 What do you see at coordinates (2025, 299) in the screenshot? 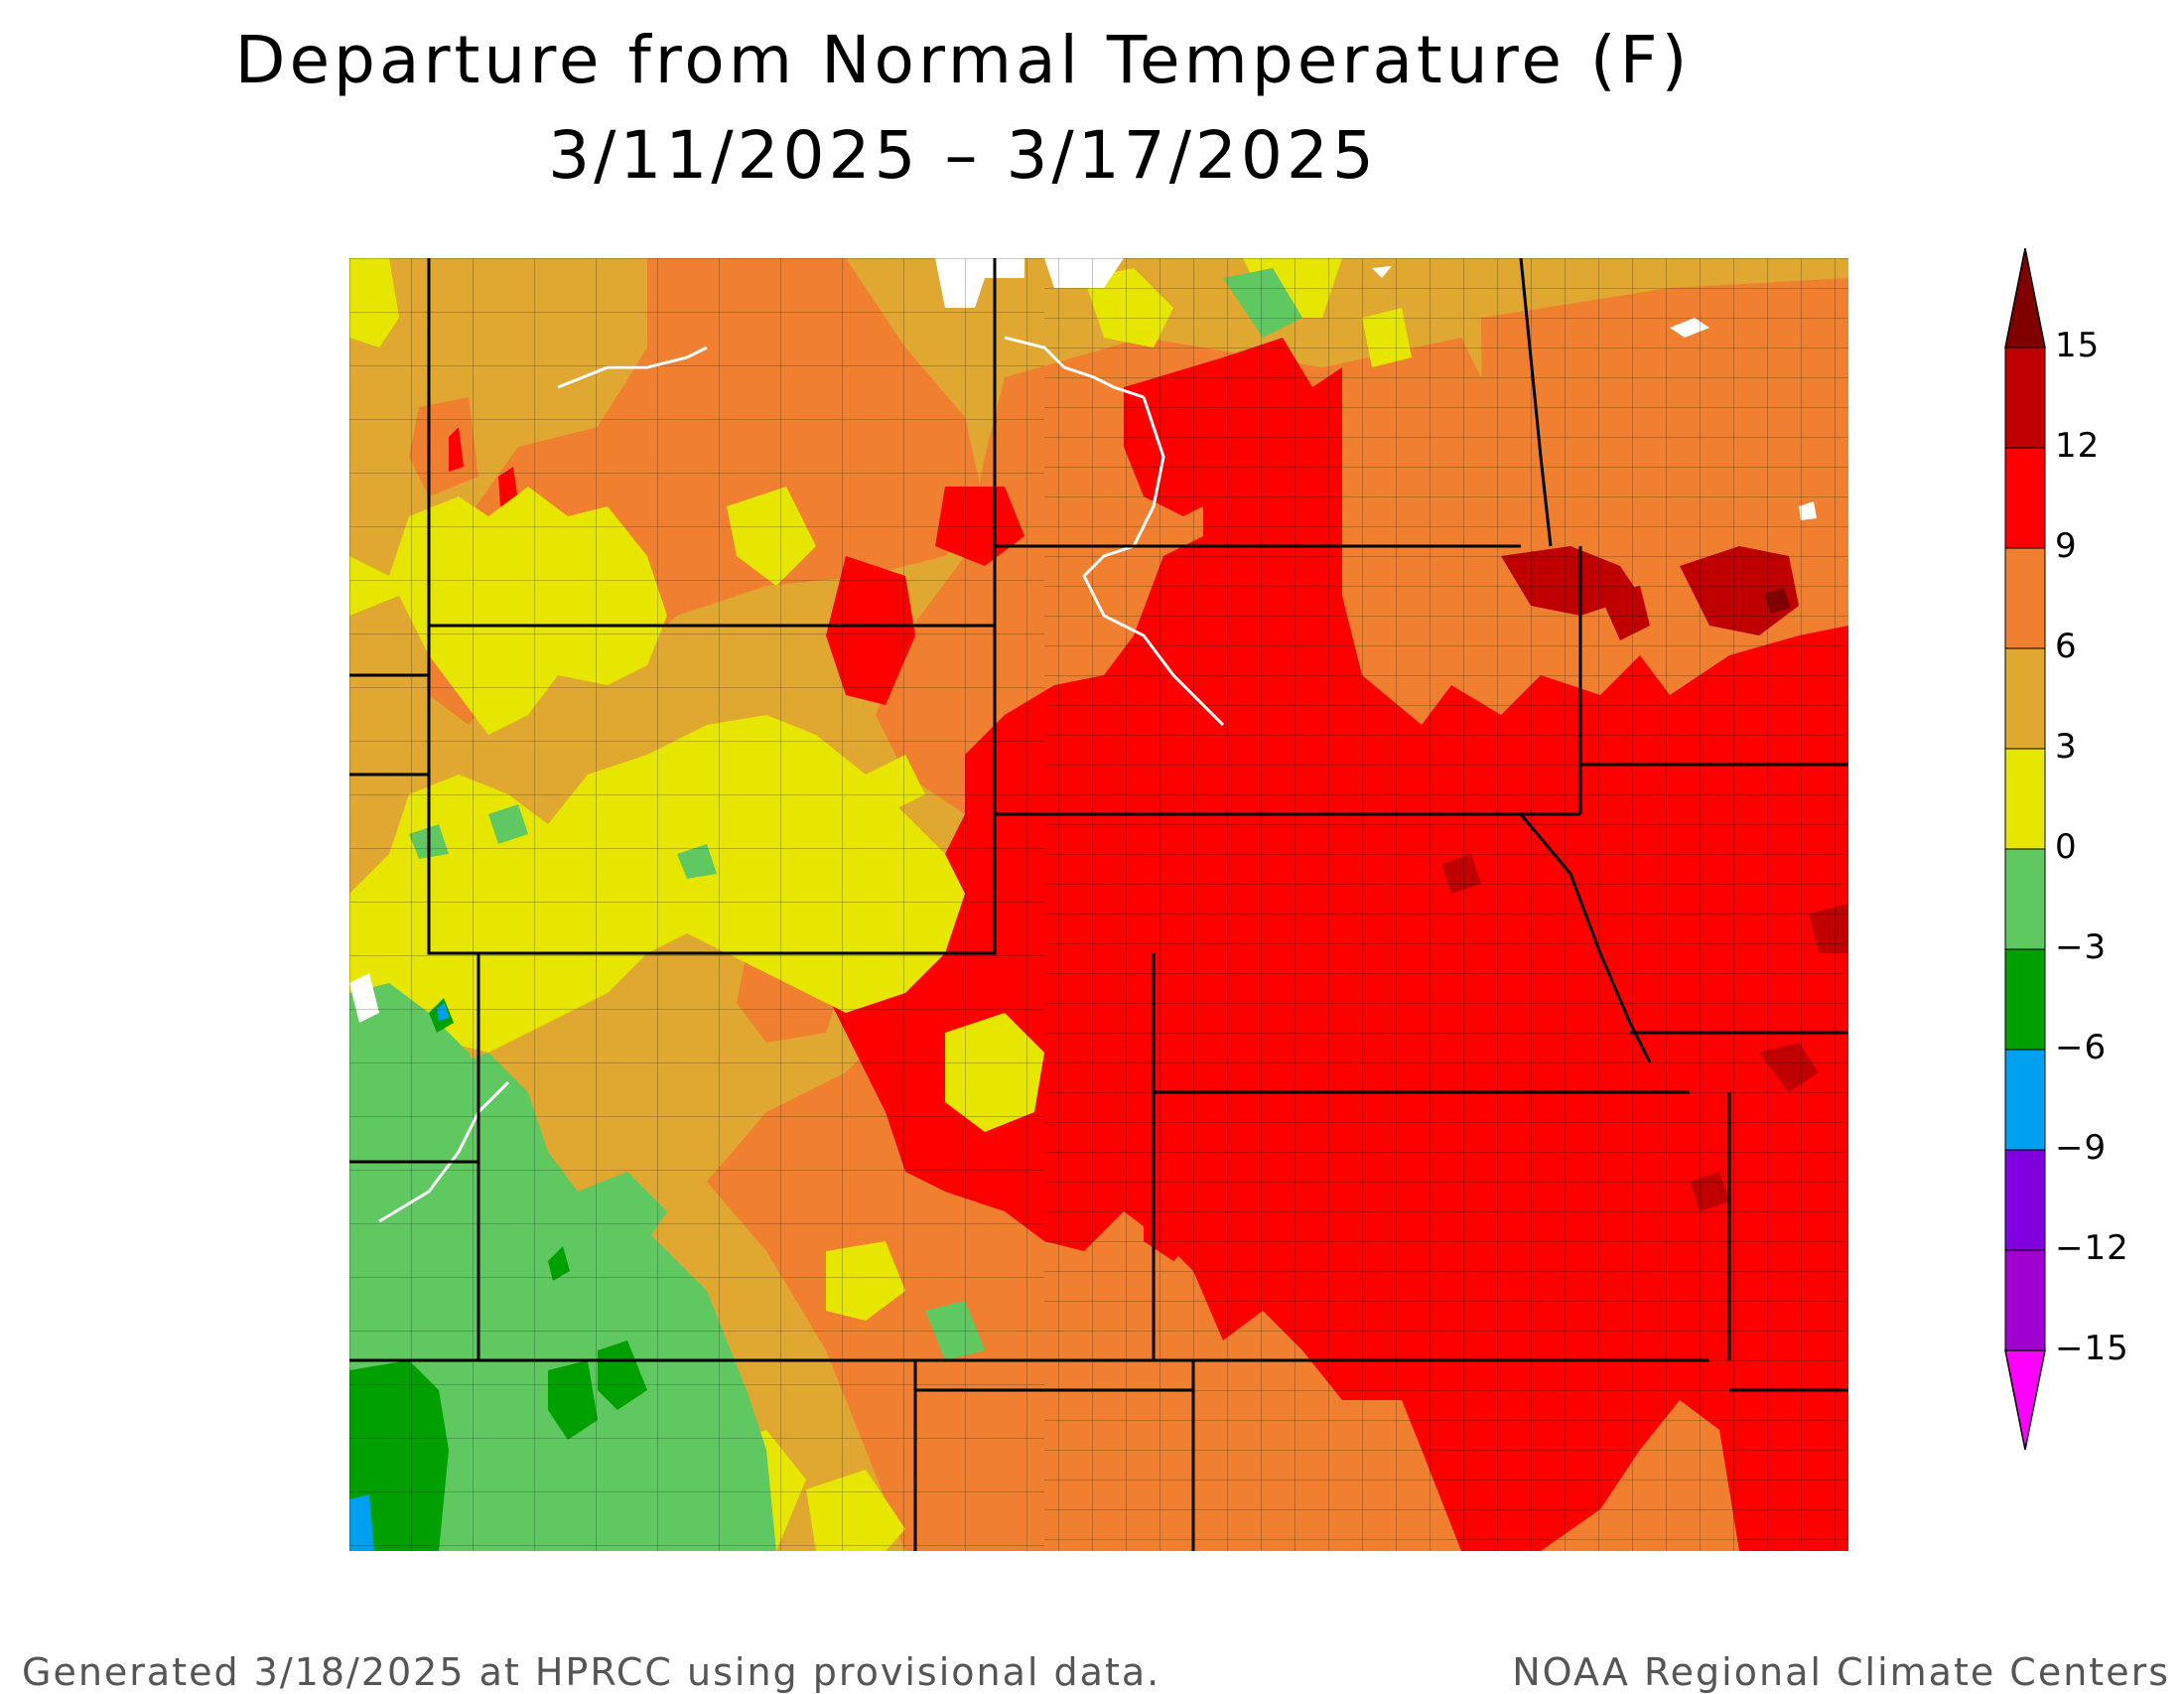
I see `legend-arrow-top` at bounding box center [2025, 299].